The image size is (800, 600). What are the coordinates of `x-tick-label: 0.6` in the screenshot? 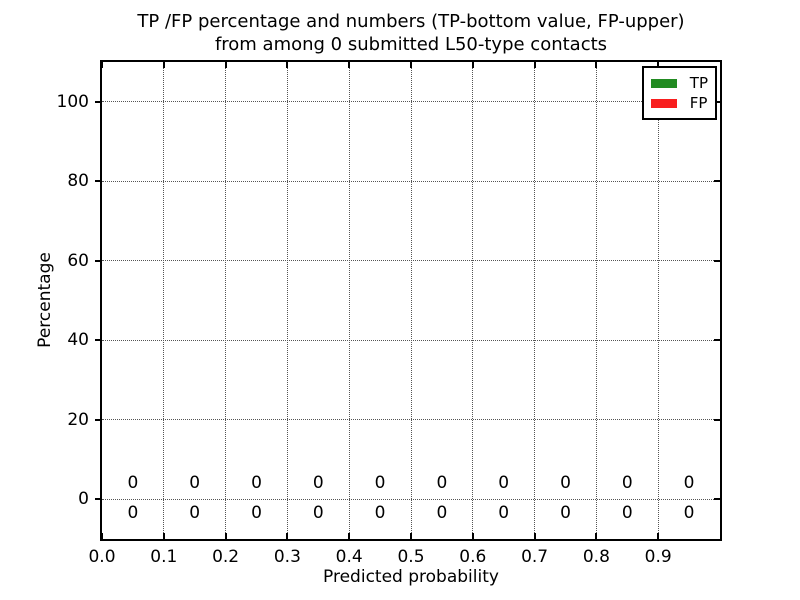 It's located at (473, 557).